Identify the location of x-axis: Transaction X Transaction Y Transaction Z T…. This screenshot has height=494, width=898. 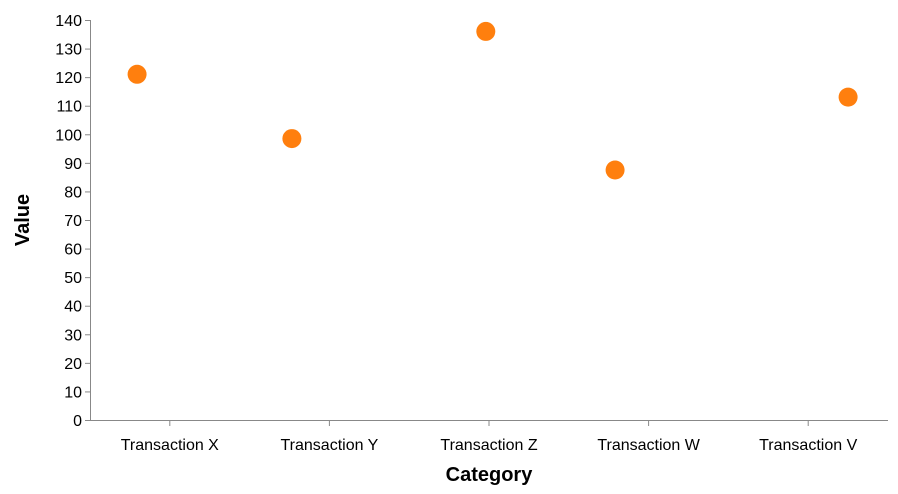
(489, 437).